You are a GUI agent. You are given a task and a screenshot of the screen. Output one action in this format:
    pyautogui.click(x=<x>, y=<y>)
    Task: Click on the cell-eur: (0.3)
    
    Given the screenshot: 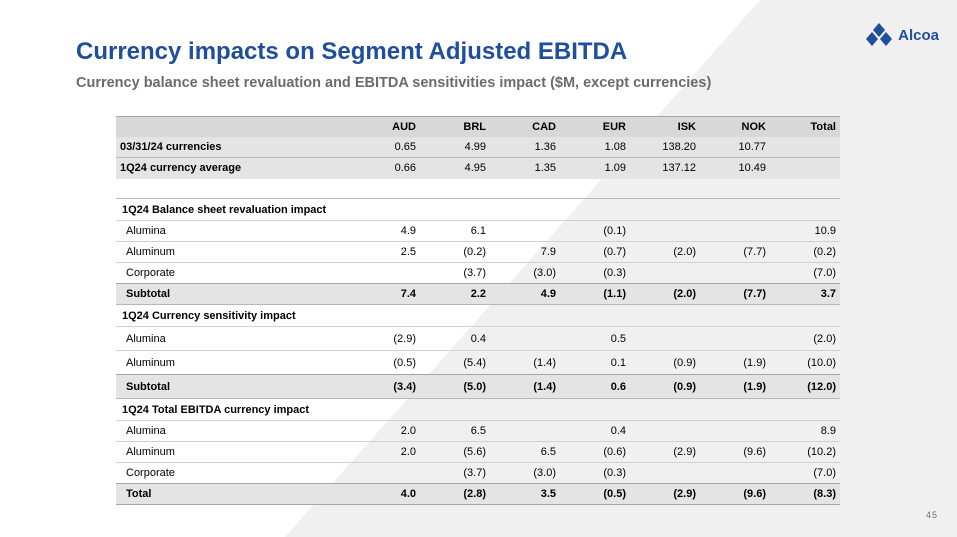 What is the action you would take?
    pyautogui.click(x=614, y=473)
    